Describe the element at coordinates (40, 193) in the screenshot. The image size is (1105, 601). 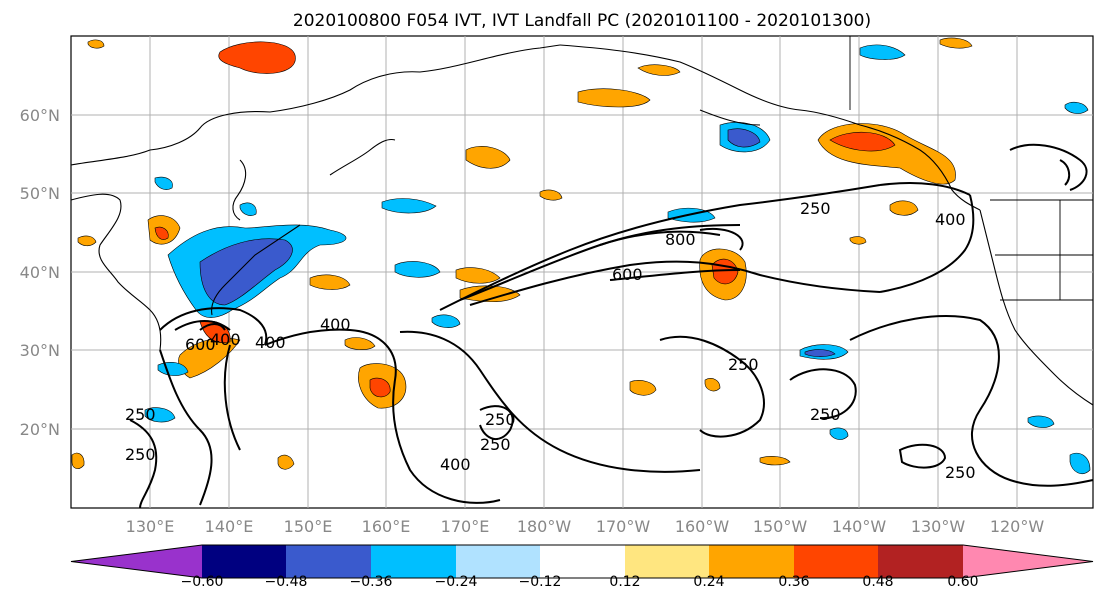
I see `lat-label: 50°N` at that location.